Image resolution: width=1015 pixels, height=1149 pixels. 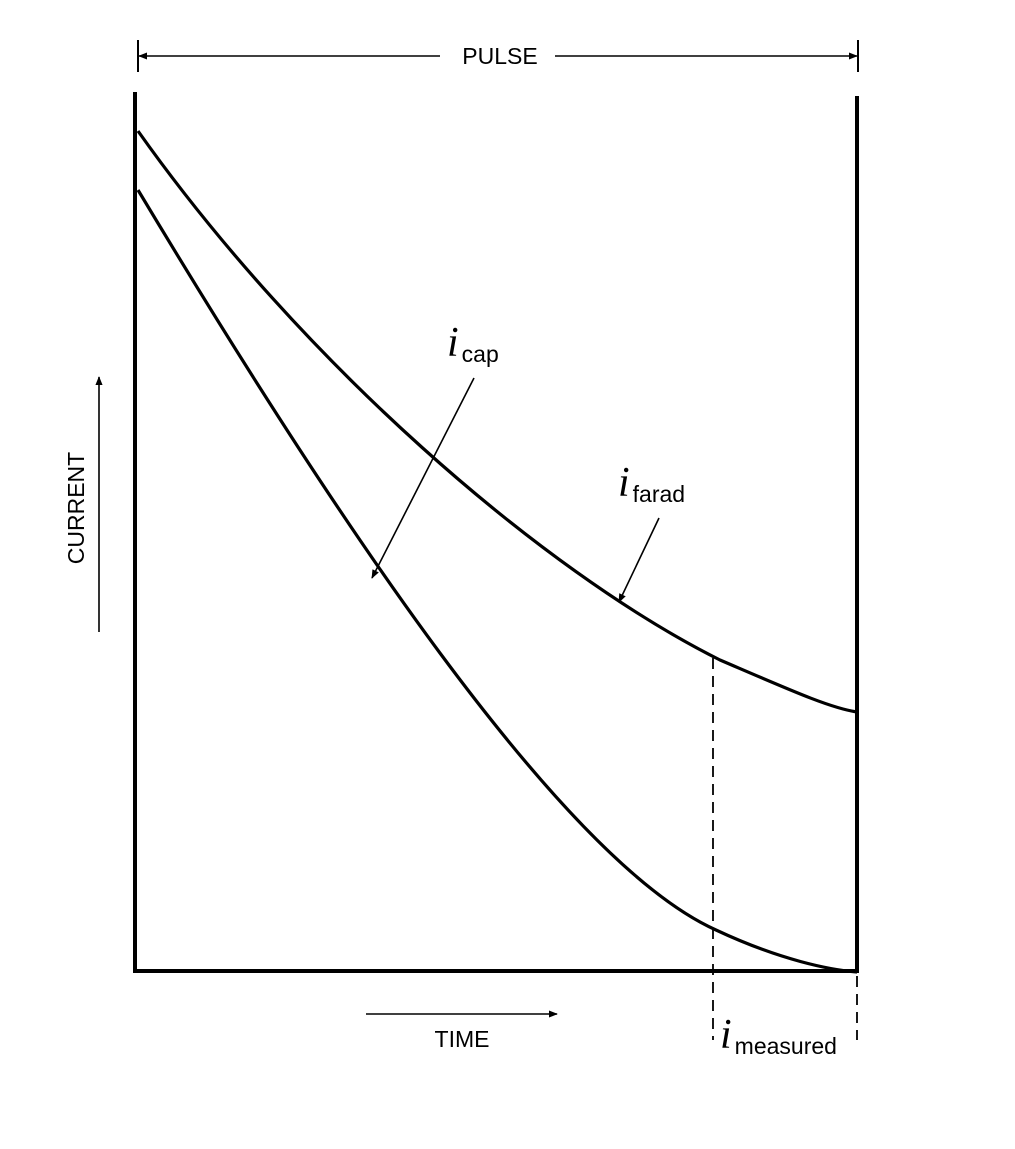 What do you see at coordinates (778, 1035) in the screenshot?
I see `i-measured-label: i measured` at bounding box center [778, 1035].